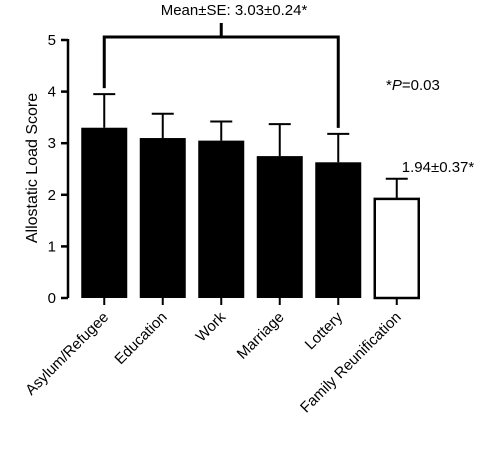 The height and width of the screenshot is (456, 482). Describe the element at coordinates (250, 301) in the screenshot. I see `x-ticks` at that location.